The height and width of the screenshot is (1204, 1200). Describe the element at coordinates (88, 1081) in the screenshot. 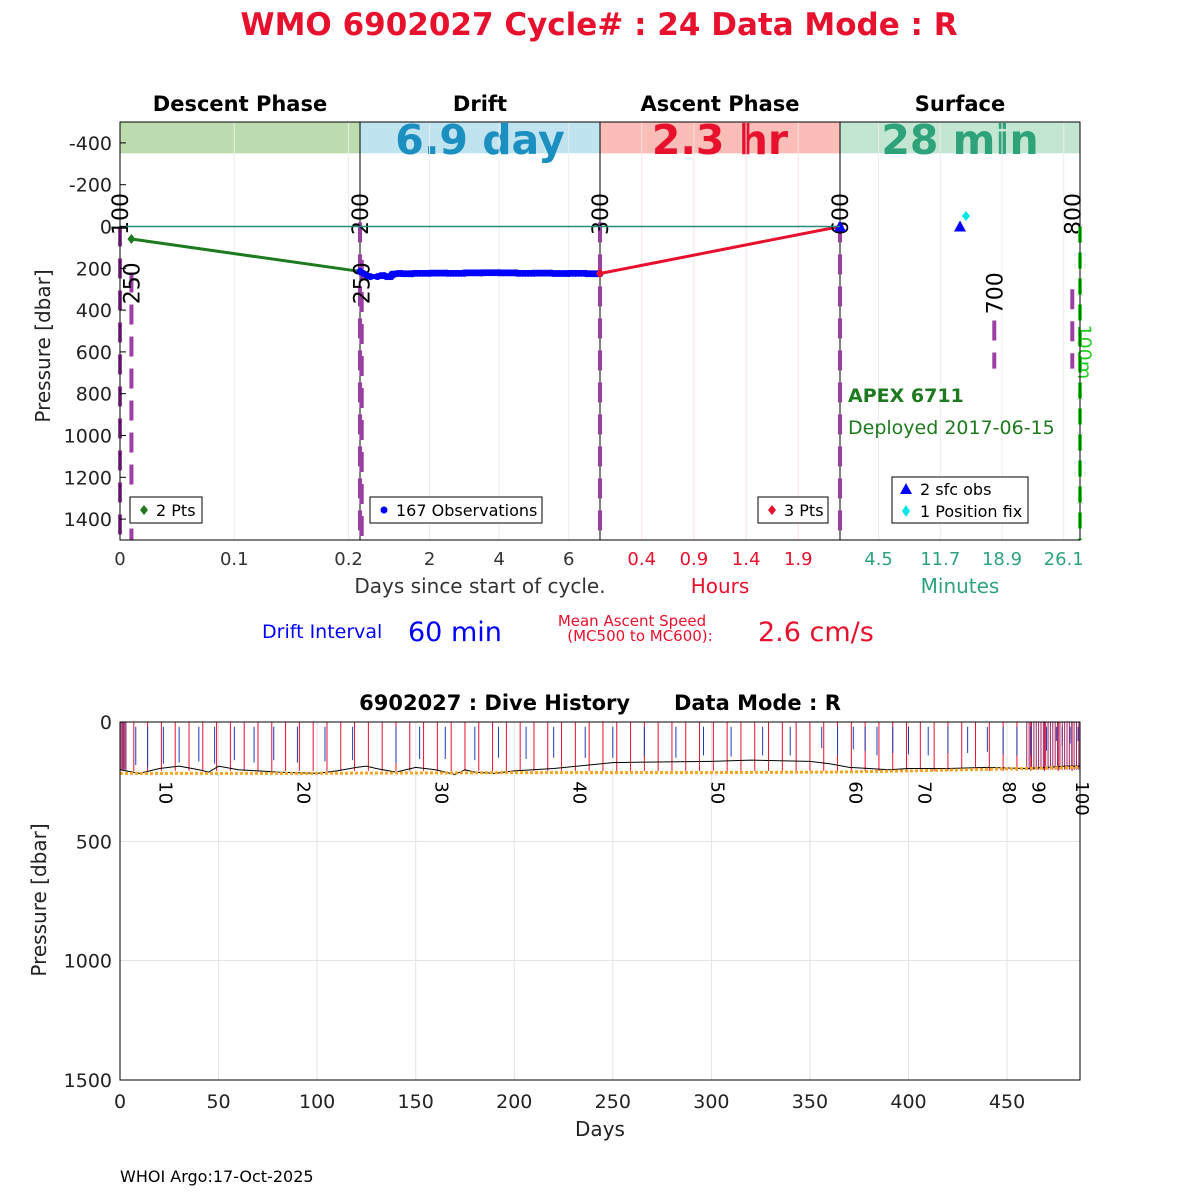

I see `y-tick-label: 1500` at that location.